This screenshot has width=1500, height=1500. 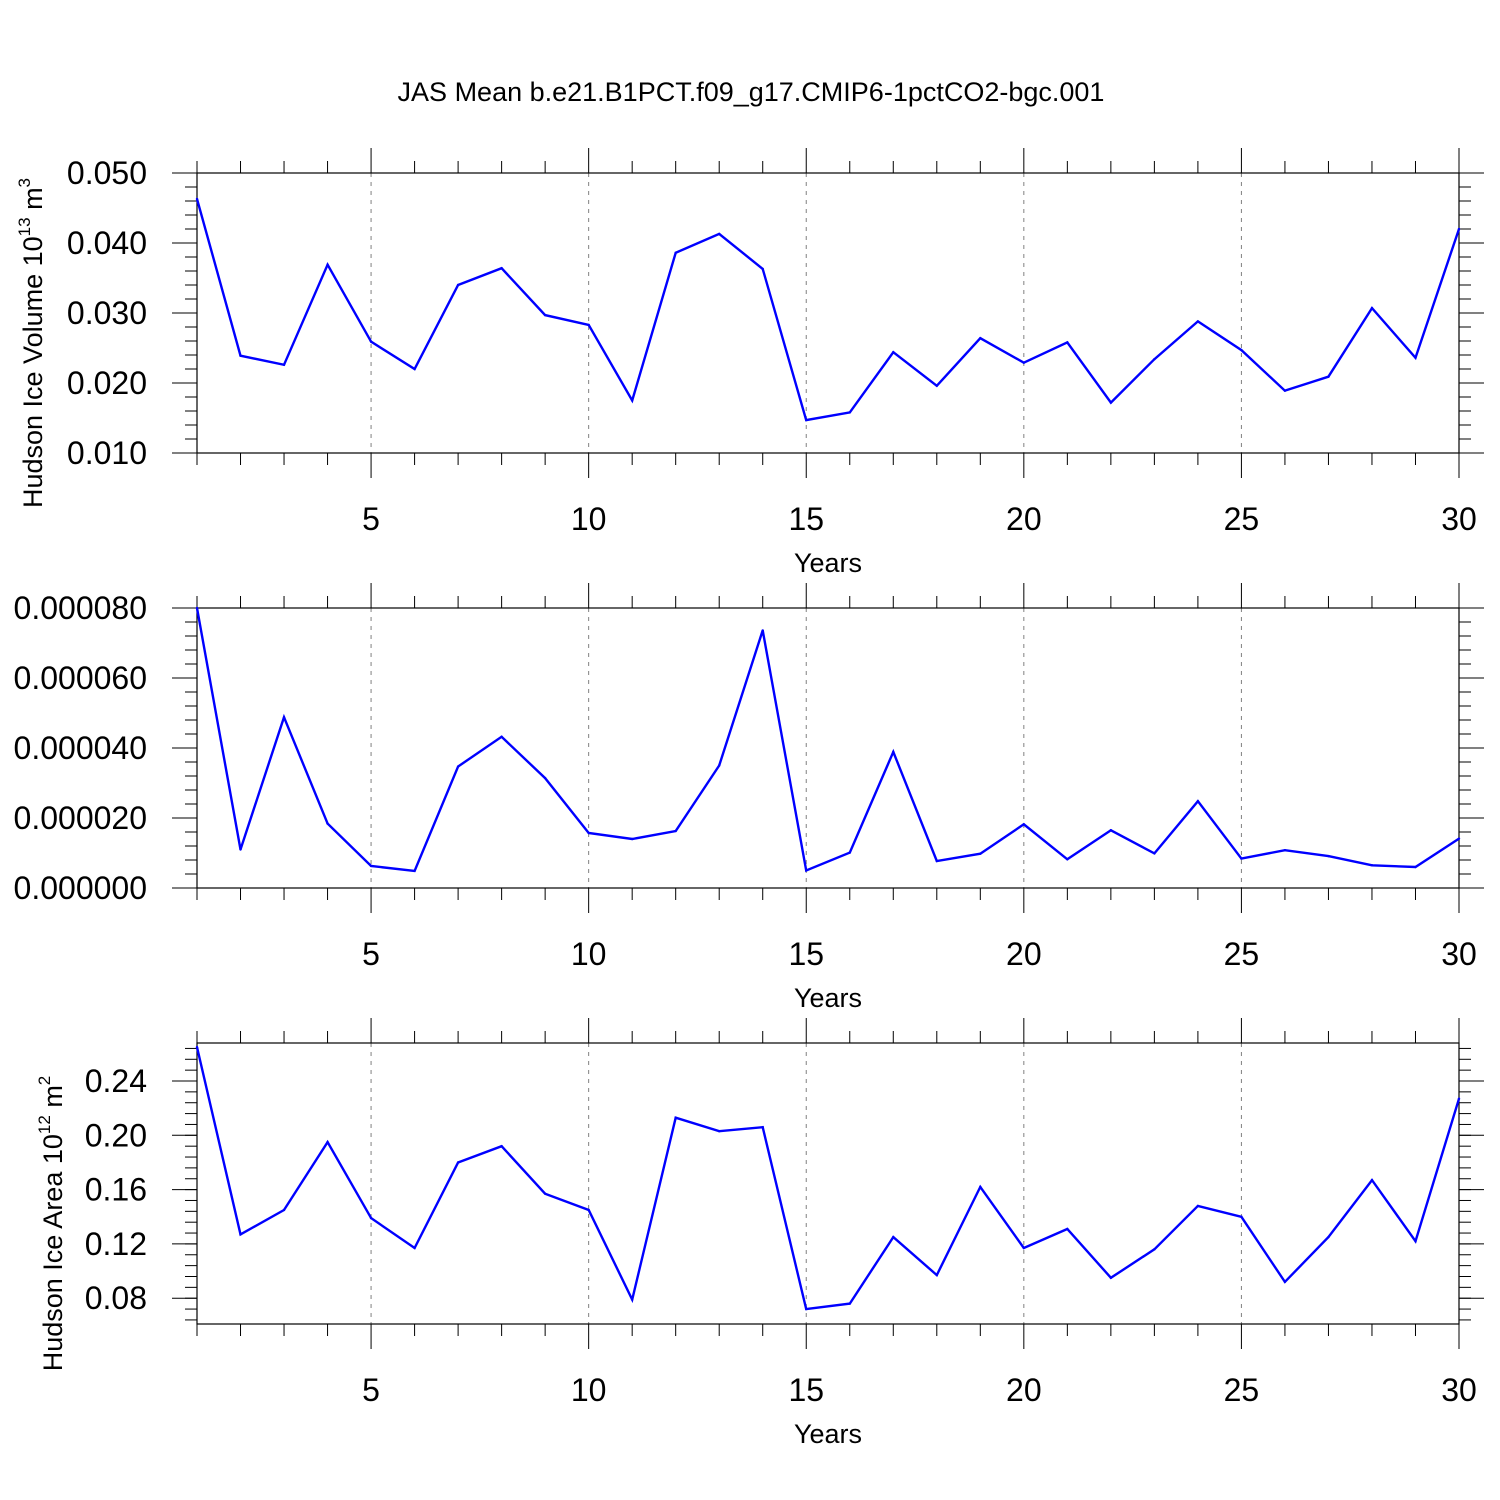 I want to click on y-tick-label: 0.000060, so click(x=80, y=678).